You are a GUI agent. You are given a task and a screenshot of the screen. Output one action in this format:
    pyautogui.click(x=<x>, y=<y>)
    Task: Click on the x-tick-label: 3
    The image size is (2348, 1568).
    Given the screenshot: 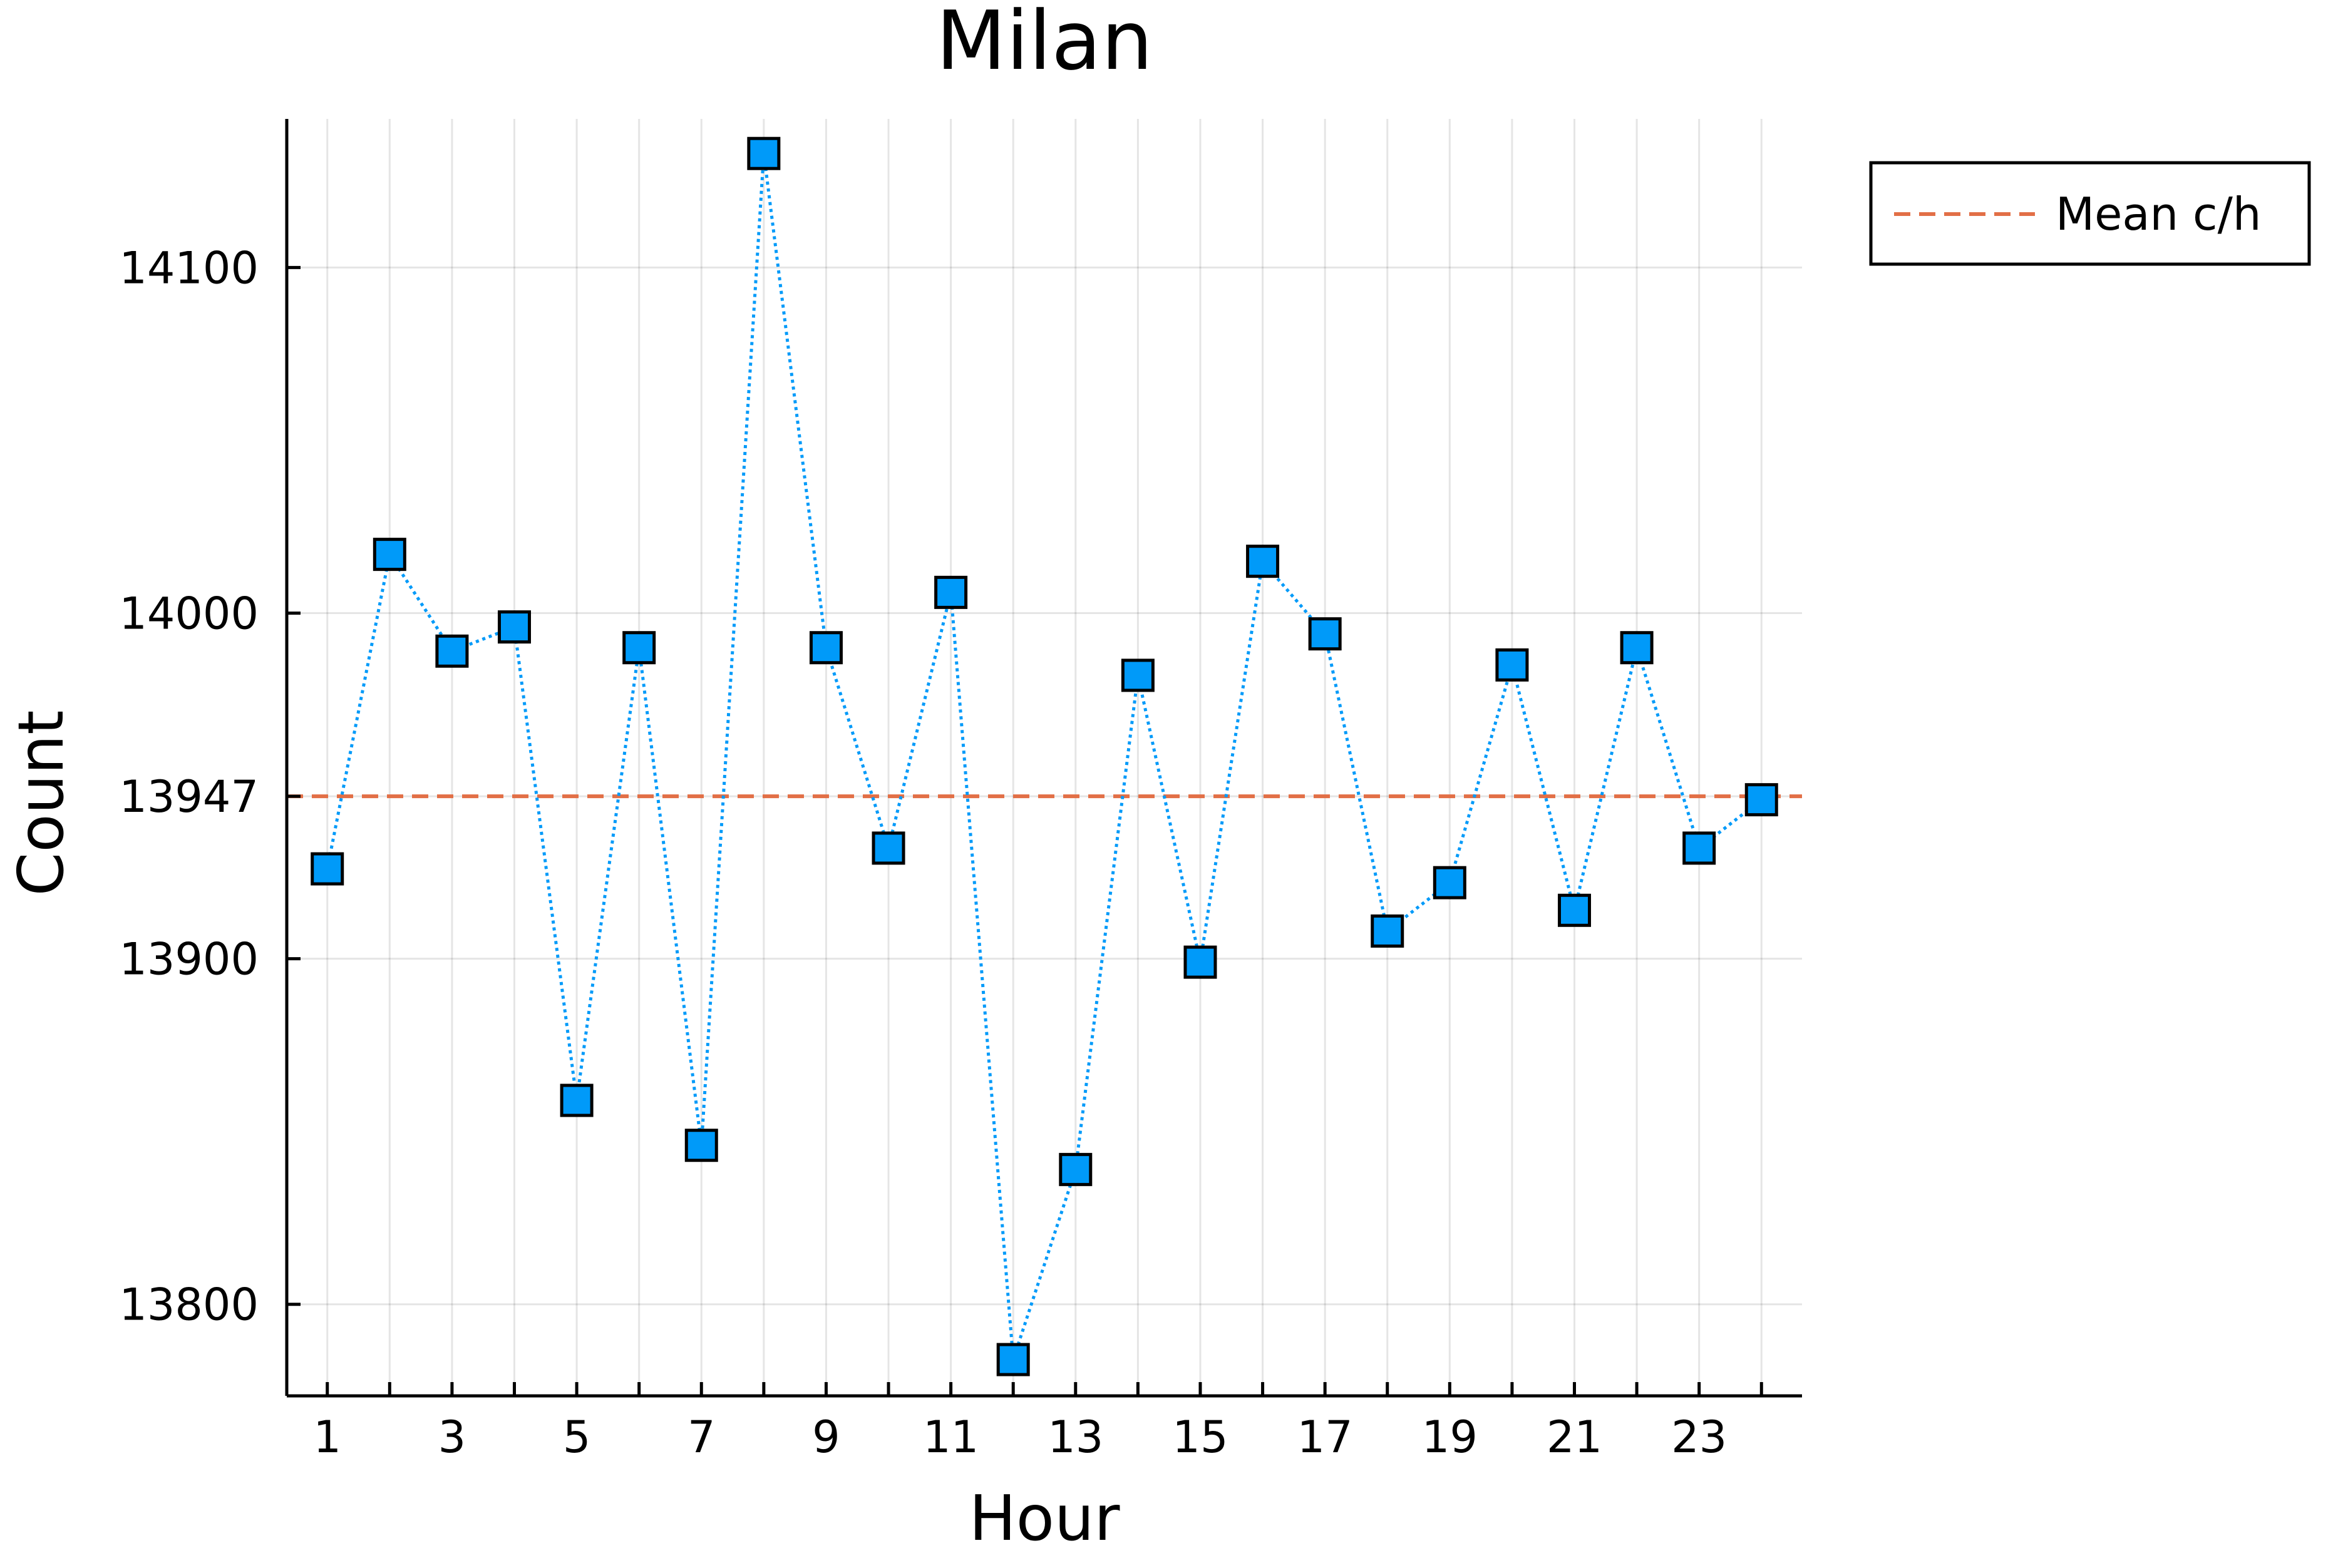 What is the action you would take?
    pyautogui.click(x=452, y=1437)
    